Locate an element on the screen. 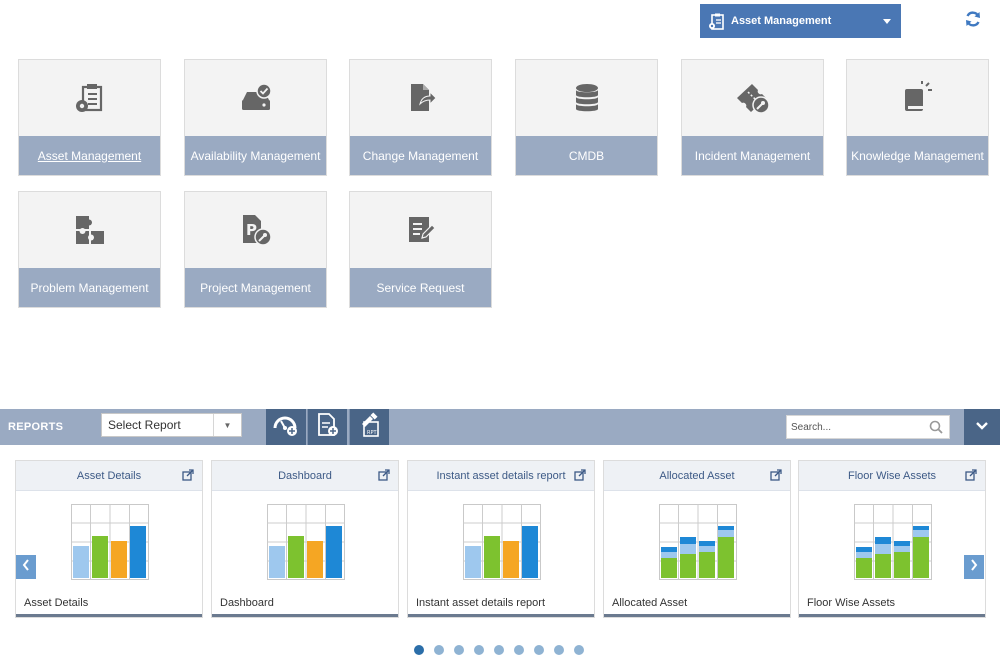  puzzle-icon is located at coordinates (89, 230).